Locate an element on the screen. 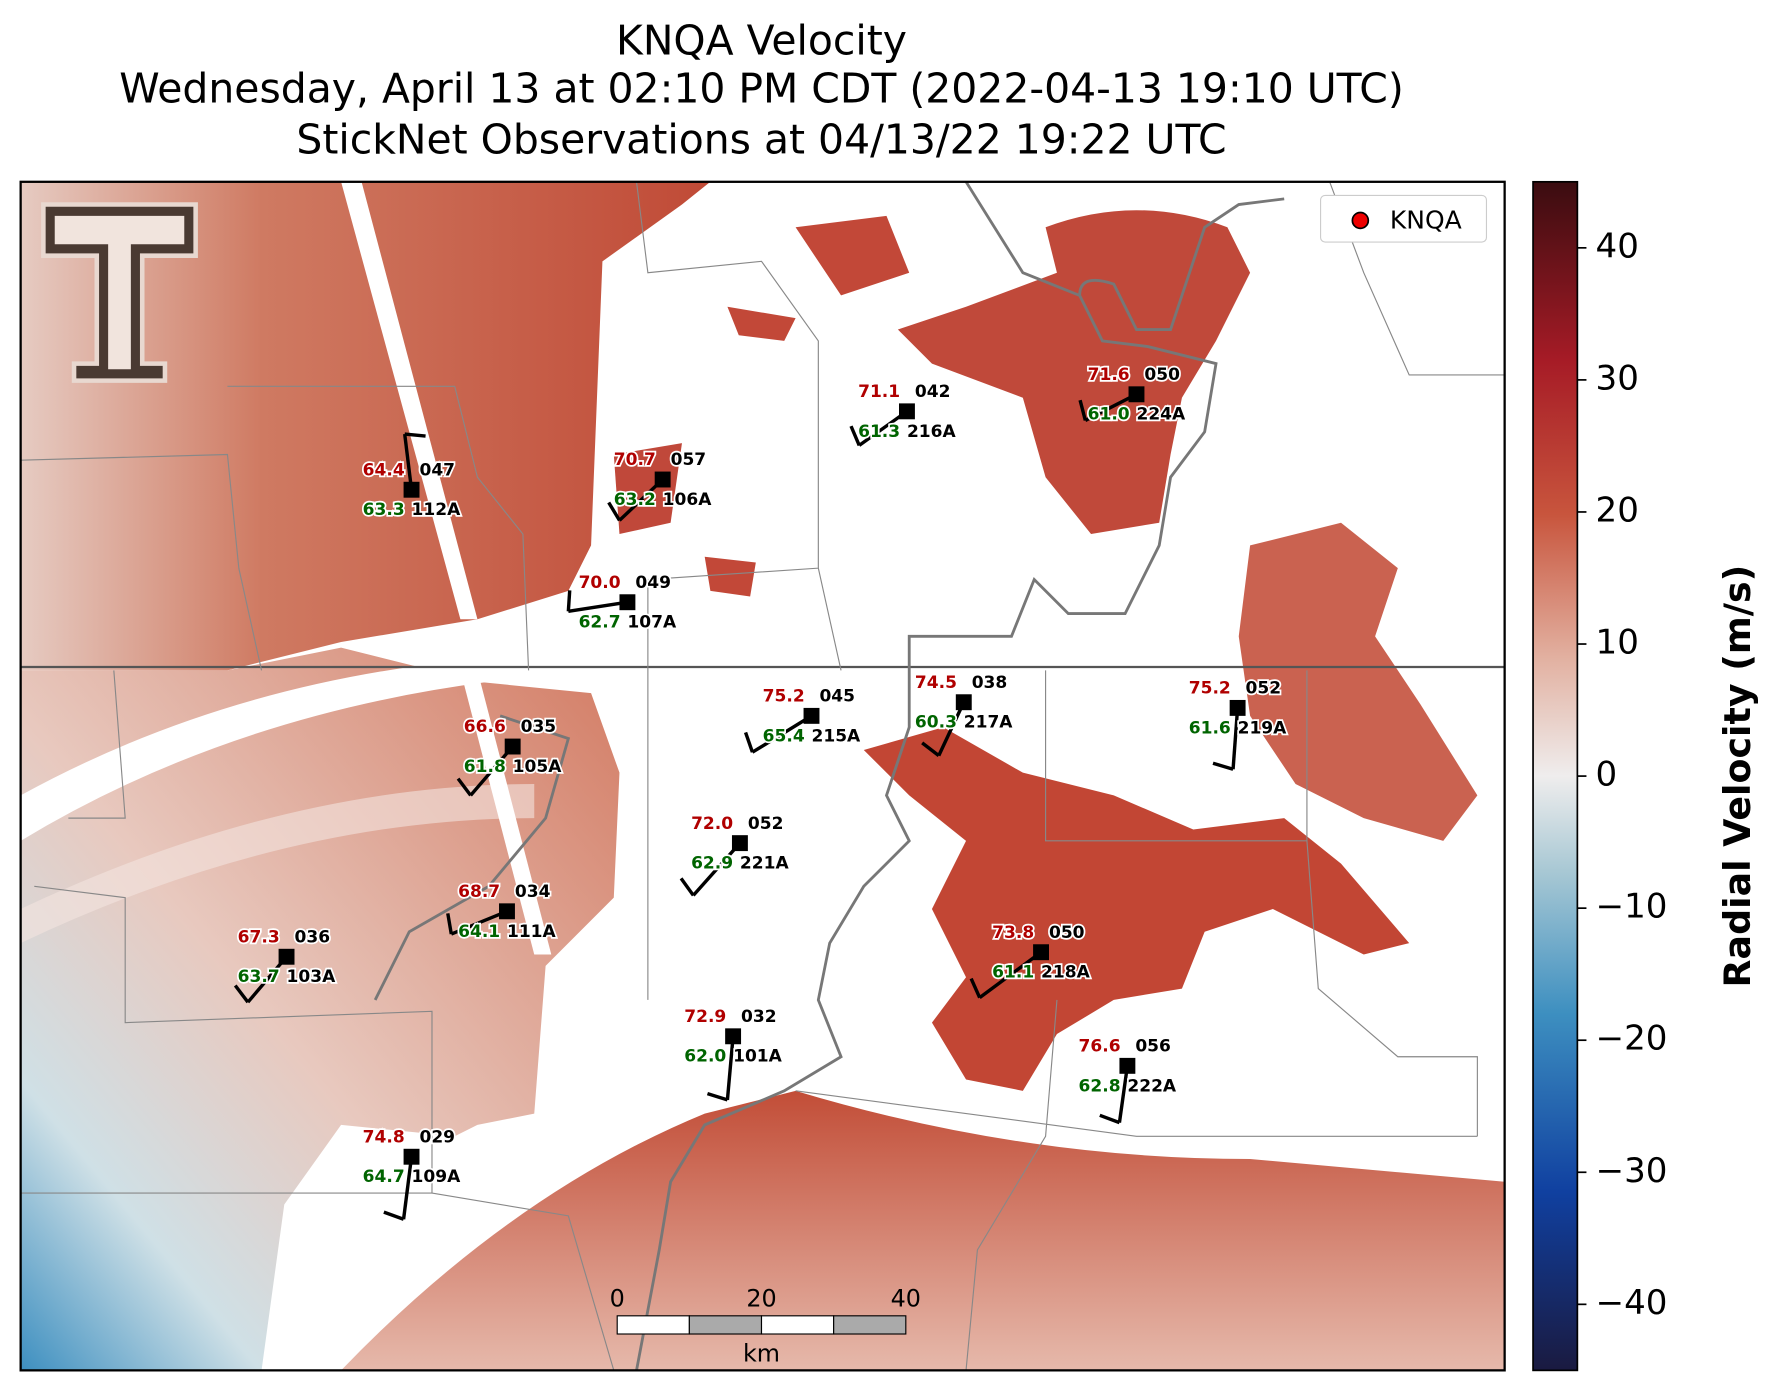  station: 70.0 049 62.7 107A is located at coordinates (622, 602).